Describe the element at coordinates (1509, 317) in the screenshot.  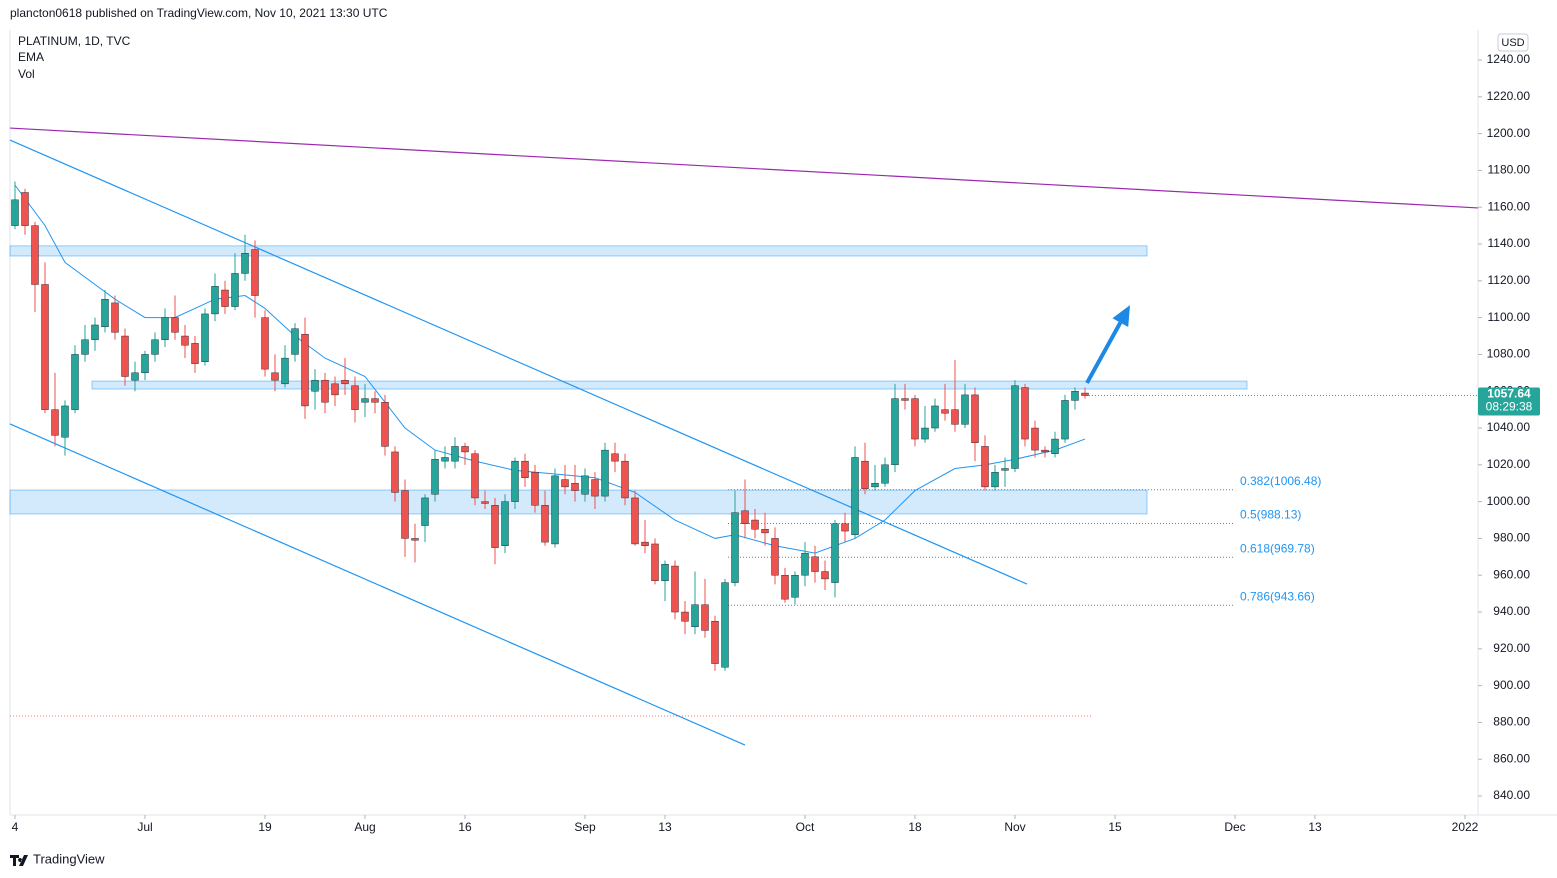
I see `y-tick-label: 1100.00` at that location.